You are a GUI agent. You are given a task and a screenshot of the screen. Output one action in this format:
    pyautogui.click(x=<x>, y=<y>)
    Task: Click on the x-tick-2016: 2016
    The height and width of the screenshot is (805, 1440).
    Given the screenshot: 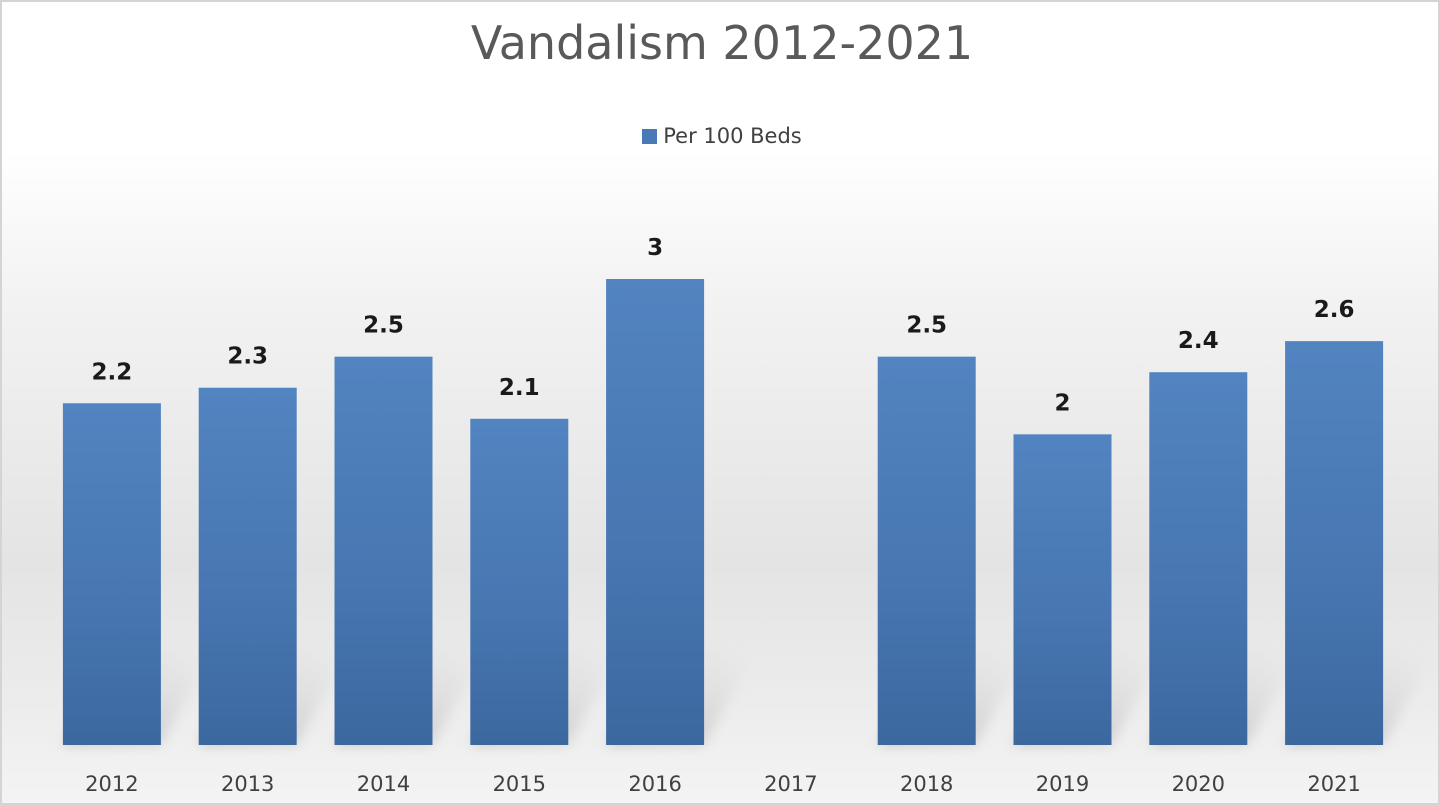 What is the action you would take?
    pyautogui.click(x=654, y=784)
    